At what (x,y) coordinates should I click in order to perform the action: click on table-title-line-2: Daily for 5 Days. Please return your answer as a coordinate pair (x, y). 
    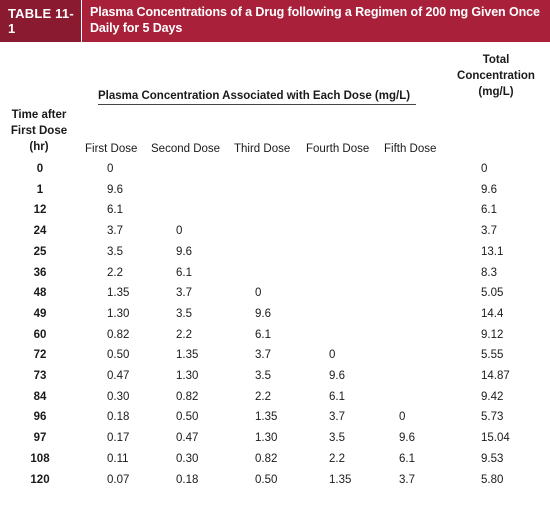
    Looking at the image, I should click on (136, 28).